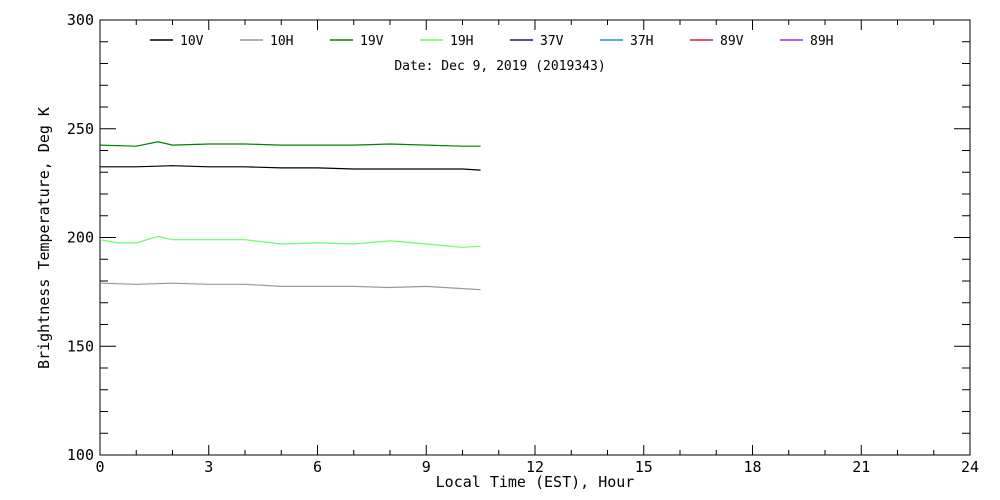 The height and width of the screenshot is (500, 1000). Describe the element at coordinates (461, 41) in the screenshot. I see `legend-label-19H: 19H` at that location.